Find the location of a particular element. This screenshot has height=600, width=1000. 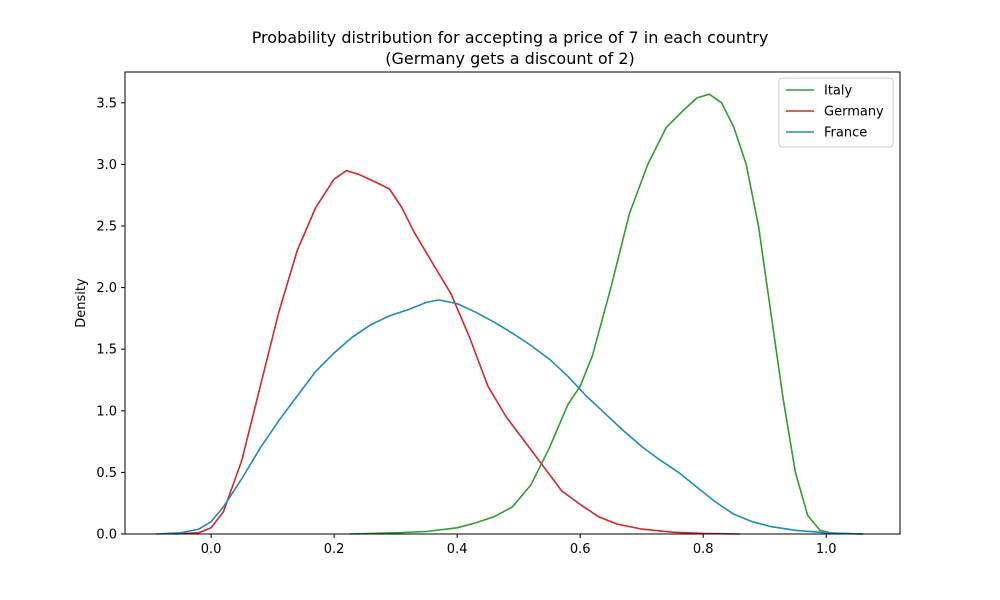

legend-label-france: France is located at coordinates (845, 133).